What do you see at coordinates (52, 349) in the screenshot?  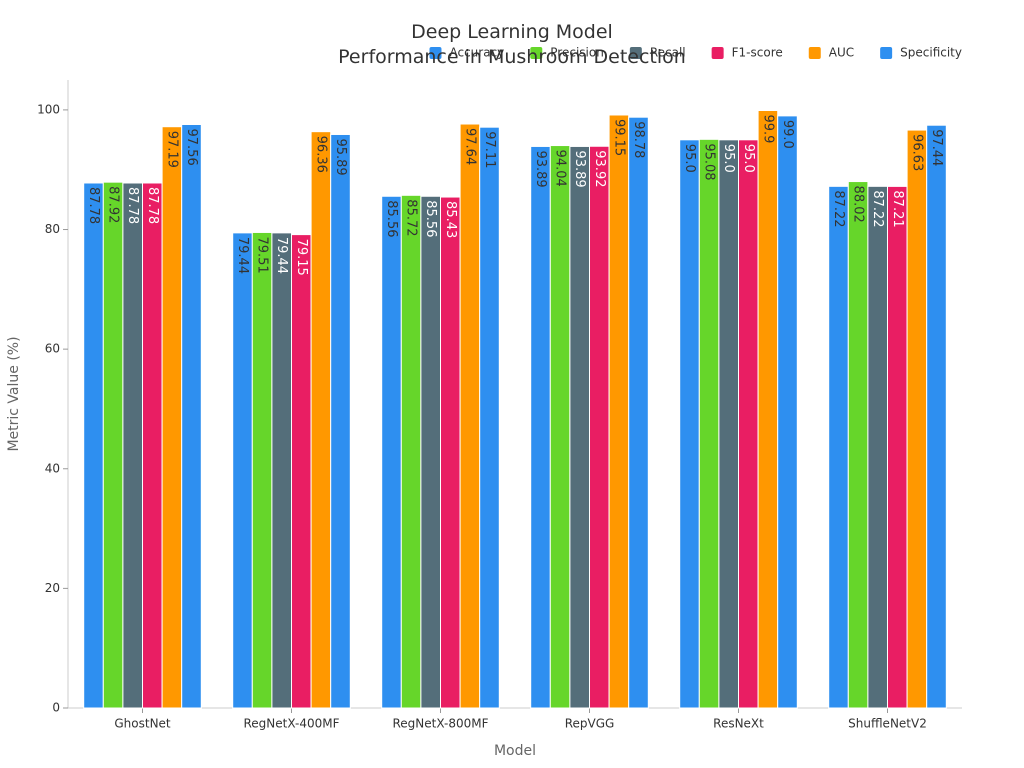 I see `y-tick-label: 60` at bounding box center [52, 349].